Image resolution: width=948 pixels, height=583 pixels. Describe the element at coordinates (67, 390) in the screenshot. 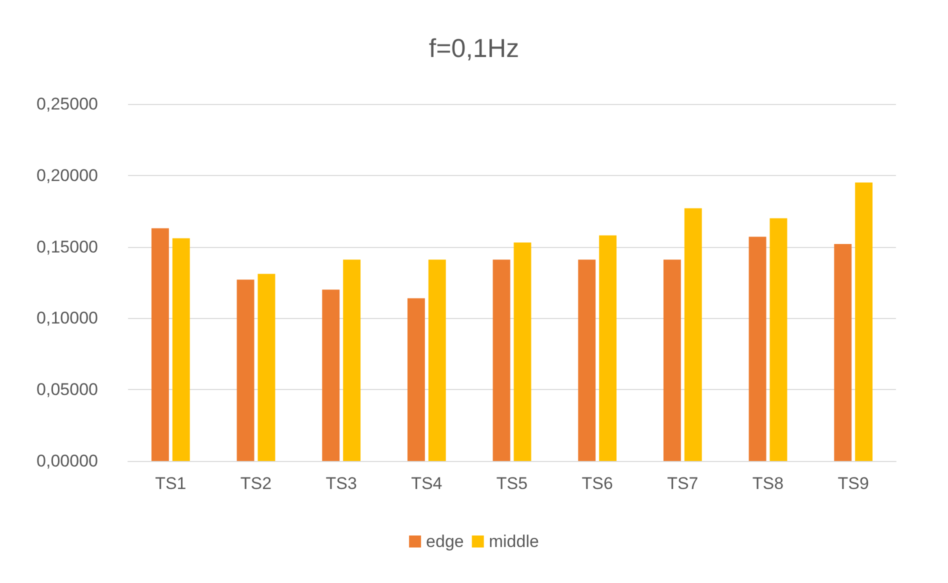

I see `y-tick-label: 0,05000` at that location.